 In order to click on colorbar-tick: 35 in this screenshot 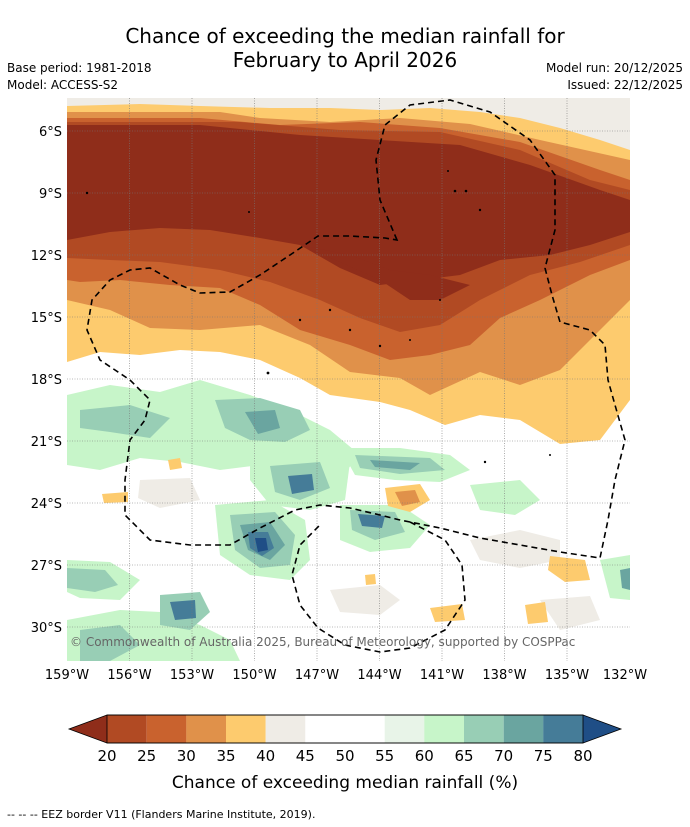, I will do `click(225, 756)`.